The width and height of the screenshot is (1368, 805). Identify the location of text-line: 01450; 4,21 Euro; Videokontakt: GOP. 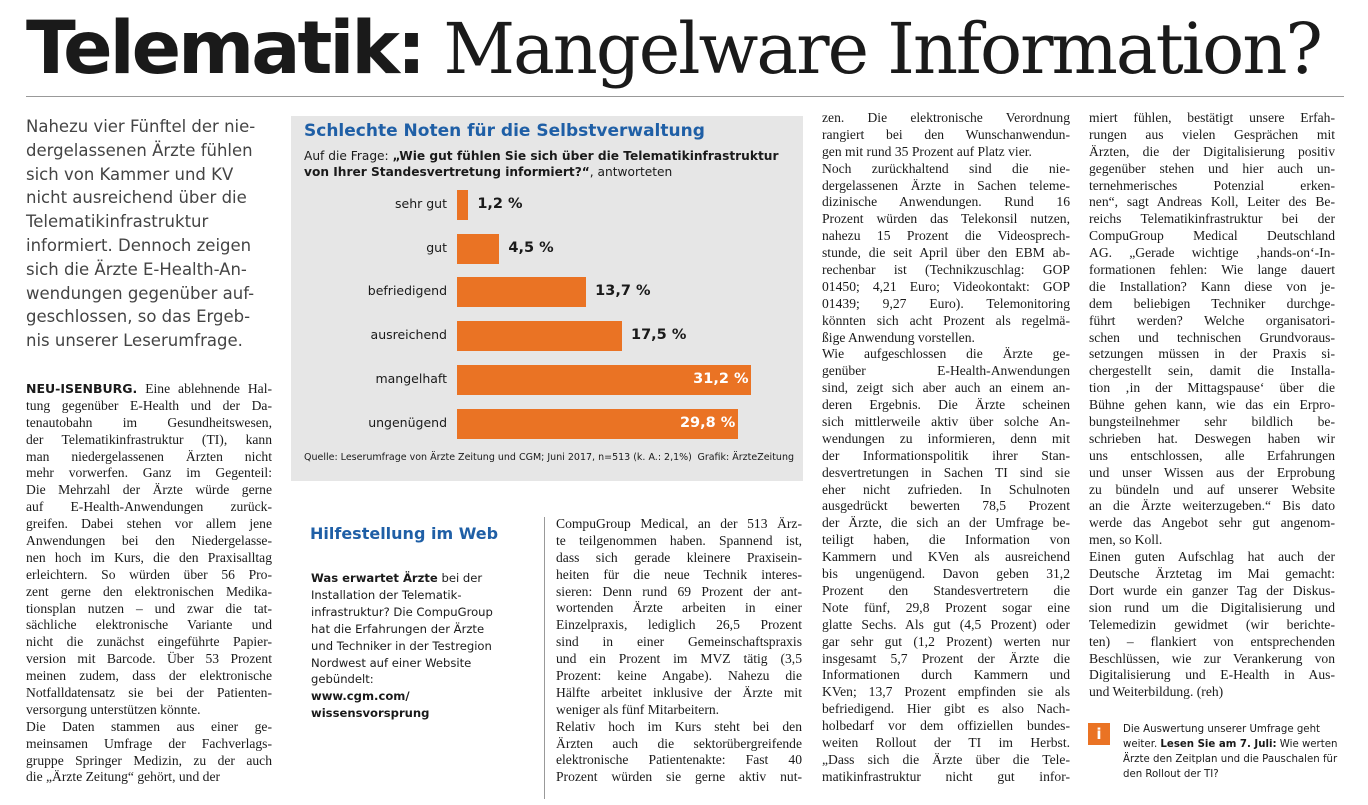
(946, 286).